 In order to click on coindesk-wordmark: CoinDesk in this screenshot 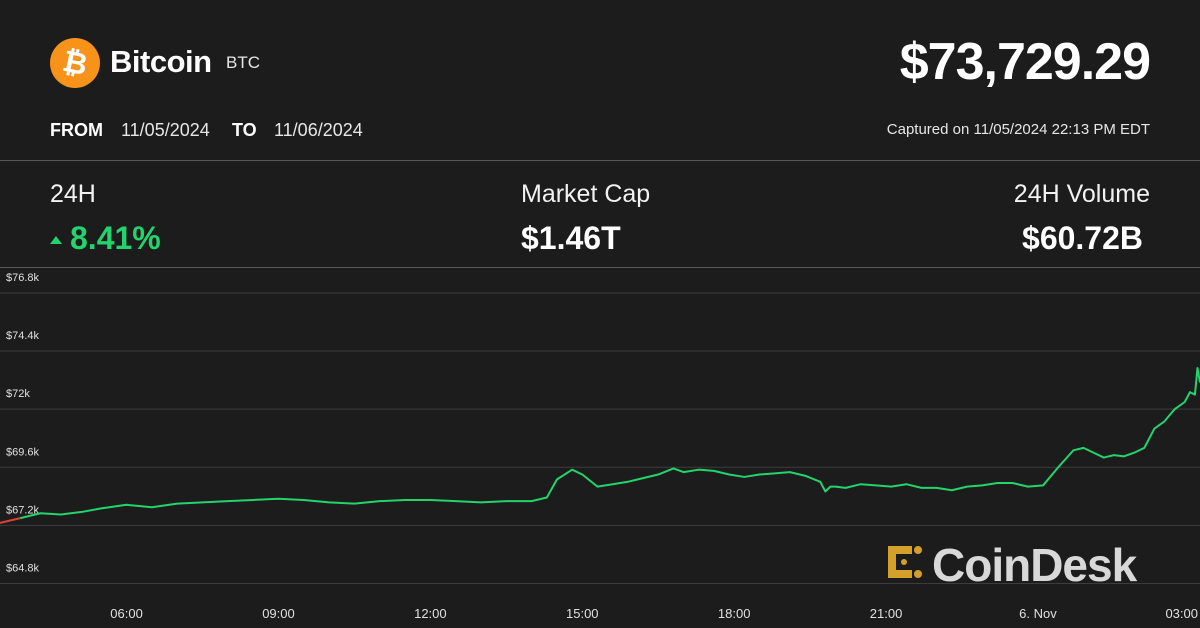, I will do `click(1034, 565)`.